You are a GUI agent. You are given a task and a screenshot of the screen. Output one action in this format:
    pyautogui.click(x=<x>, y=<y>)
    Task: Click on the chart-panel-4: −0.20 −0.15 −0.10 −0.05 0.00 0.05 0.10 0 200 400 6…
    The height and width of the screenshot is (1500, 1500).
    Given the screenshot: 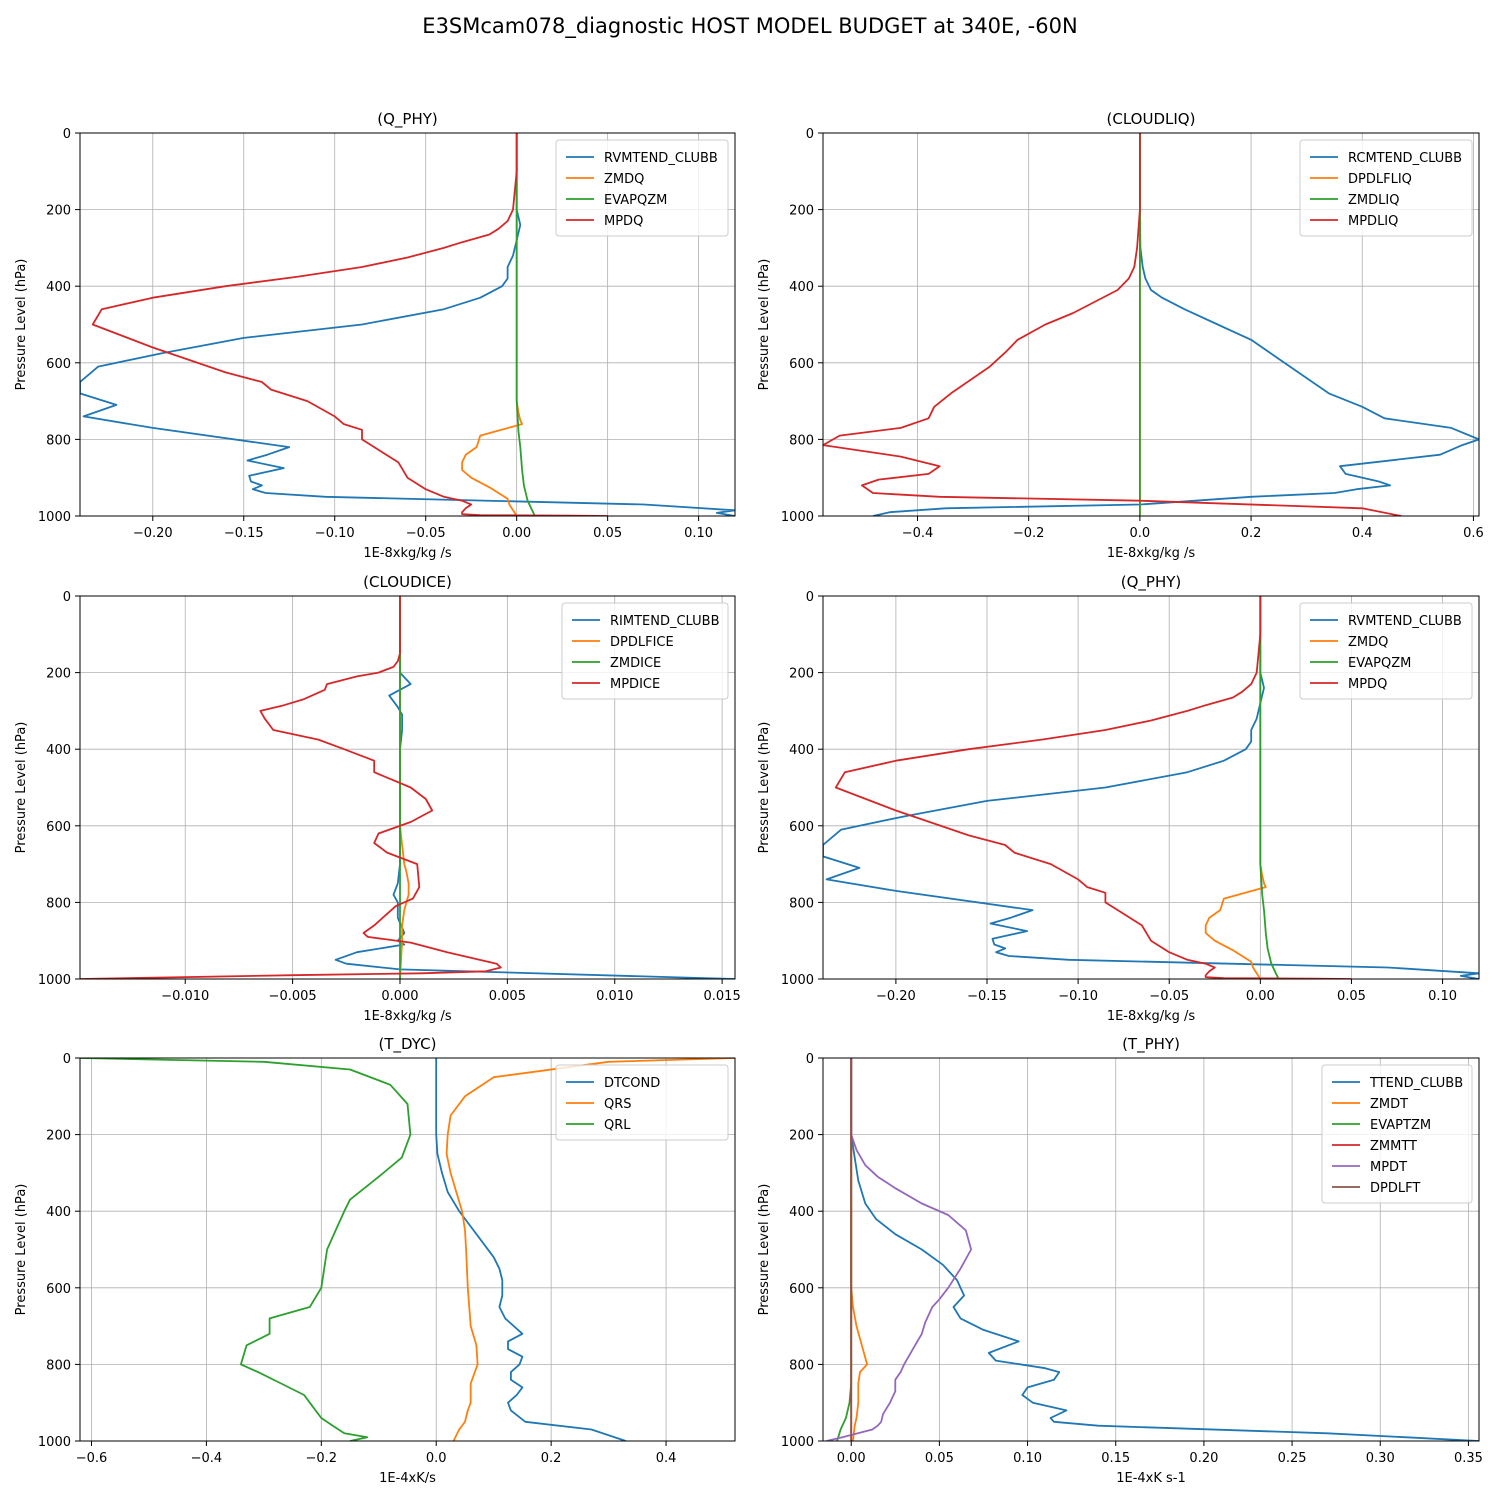 What is the action you would take?
    pyautogui.click(x=1118, y=798)
    